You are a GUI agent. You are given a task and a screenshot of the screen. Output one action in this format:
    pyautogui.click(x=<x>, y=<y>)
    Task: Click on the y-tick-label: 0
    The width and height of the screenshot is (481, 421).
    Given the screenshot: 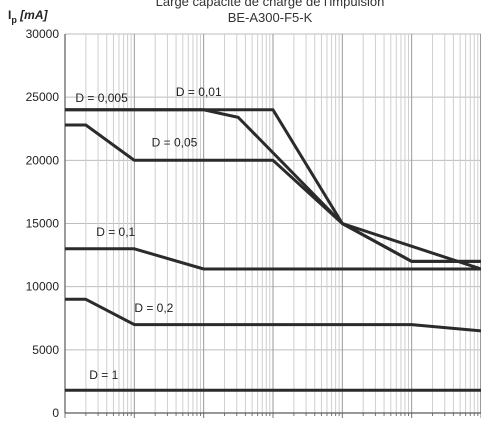 What is the action you would take?
    pyautogui.click(x=55, y=413)
    